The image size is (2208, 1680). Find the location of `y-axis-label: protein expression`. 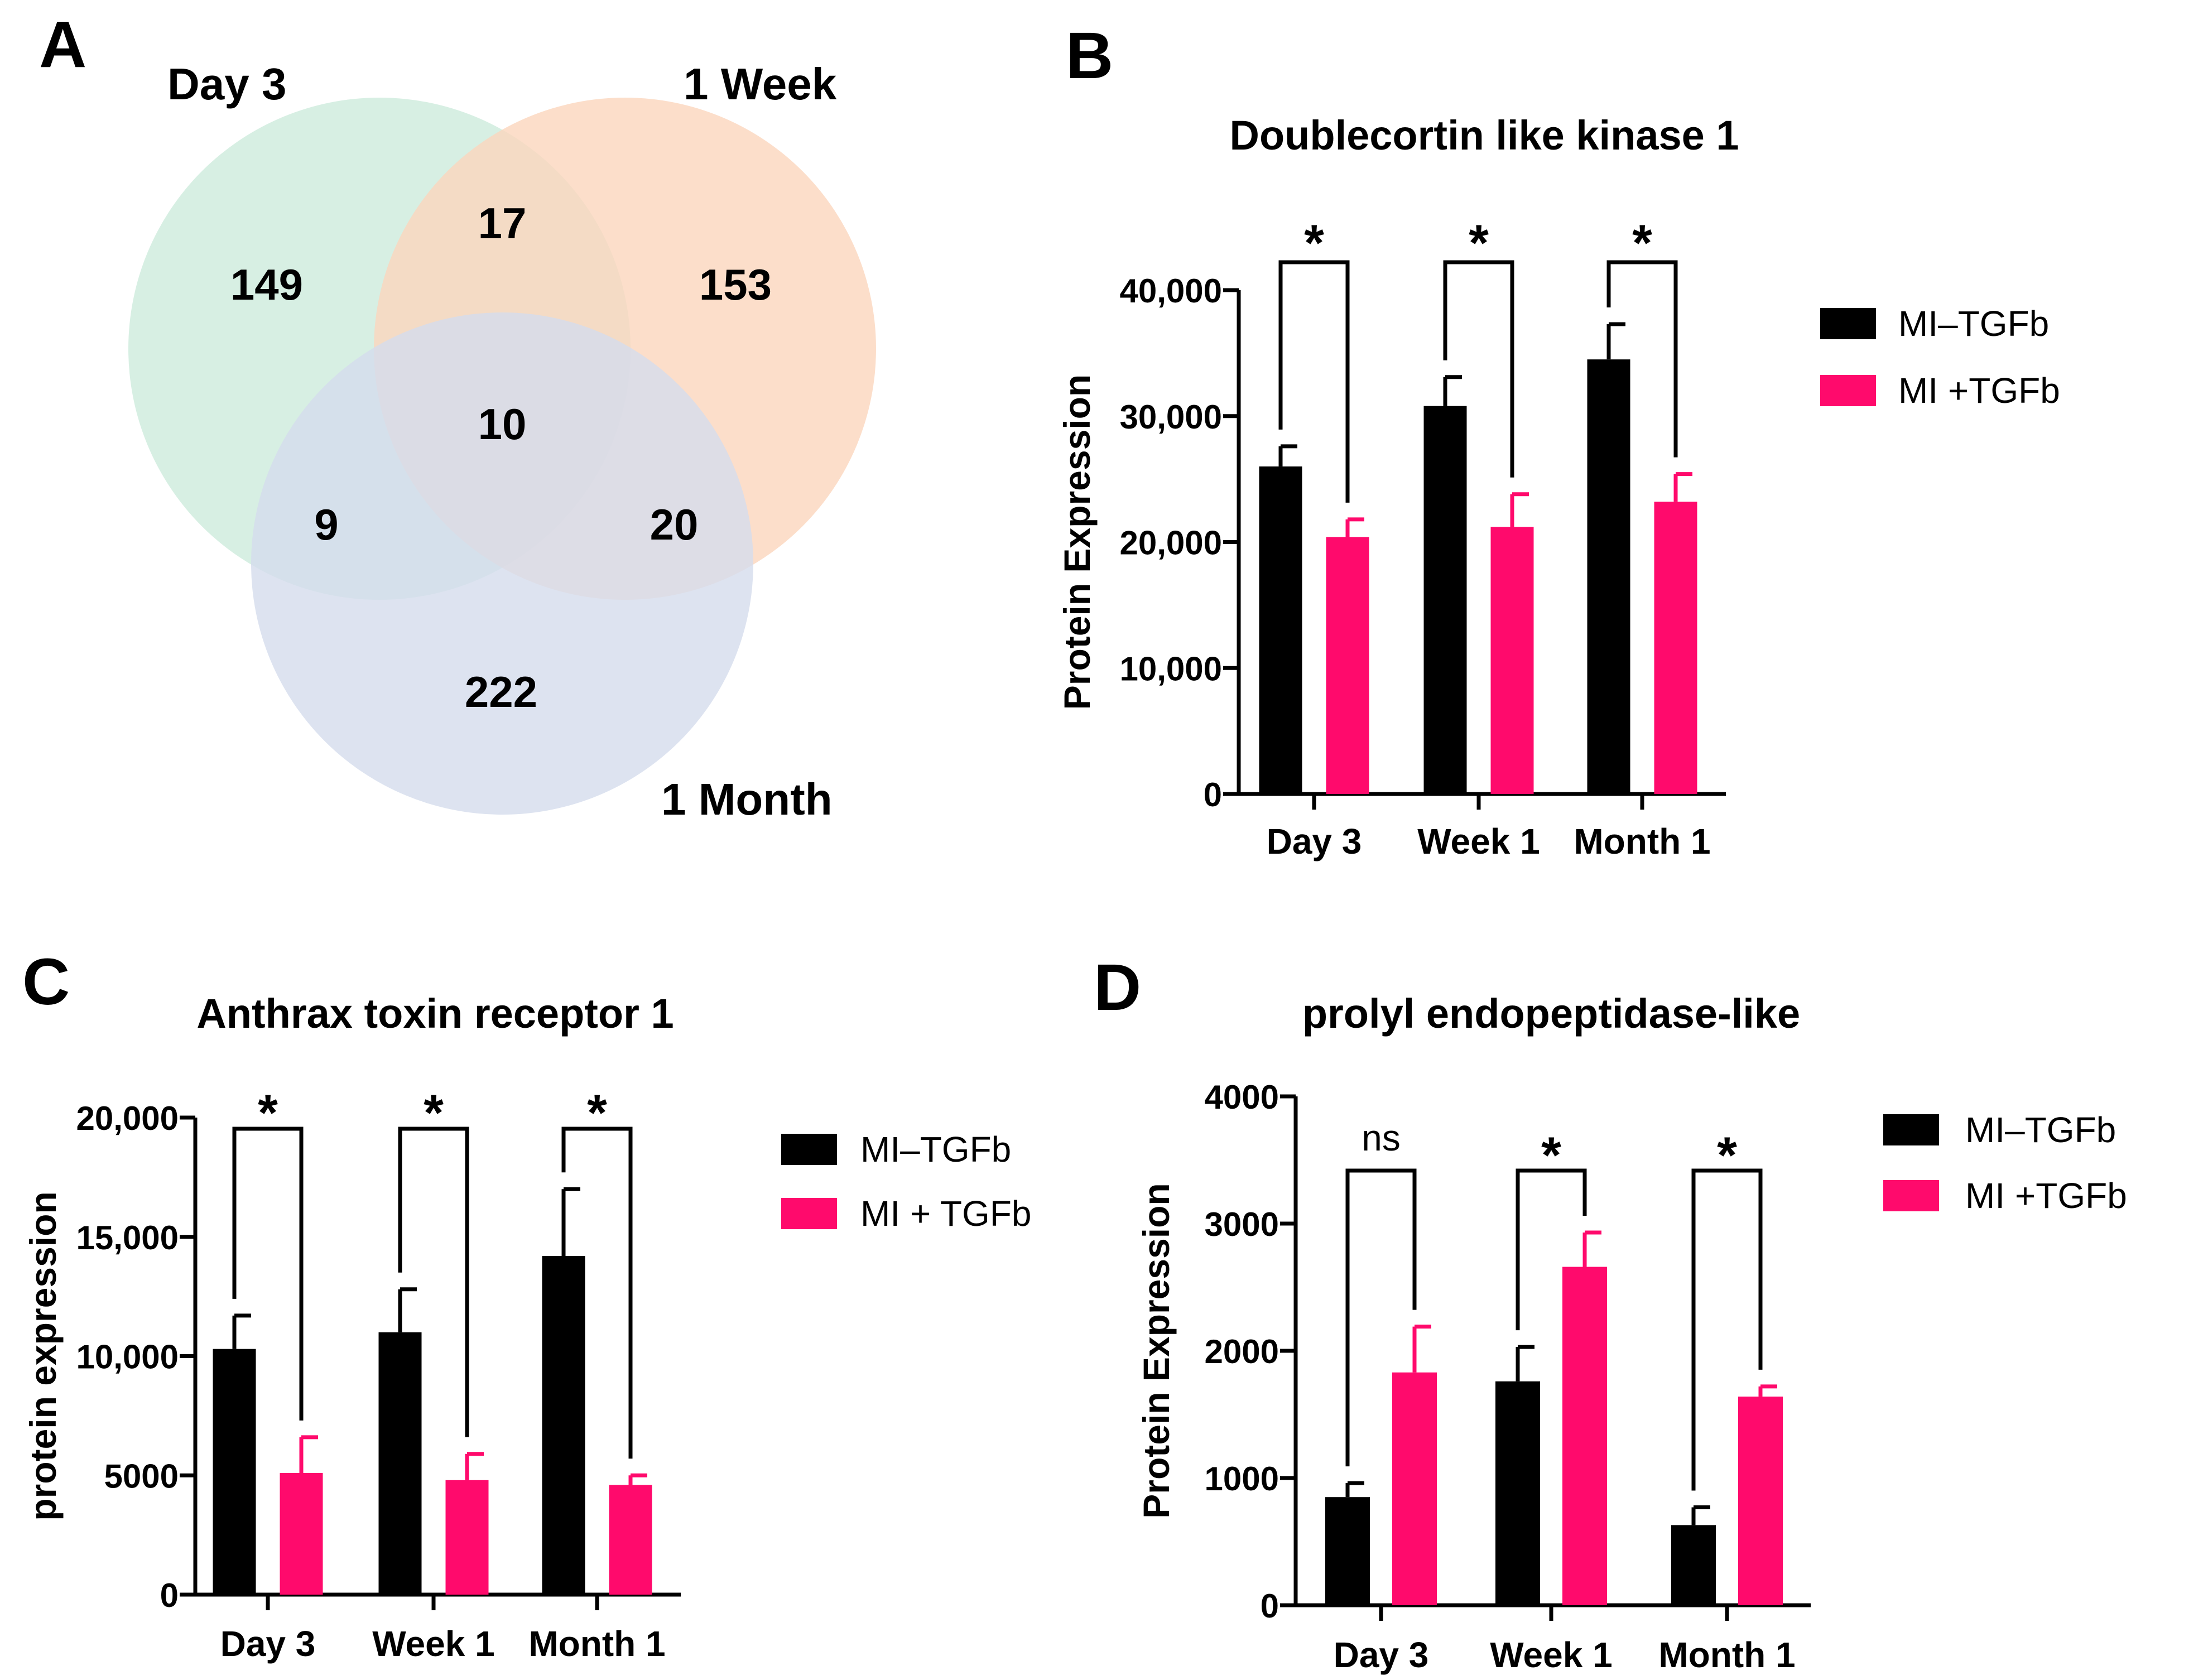

y-axis-label: protein expression is located at coordinates (43, 1356).